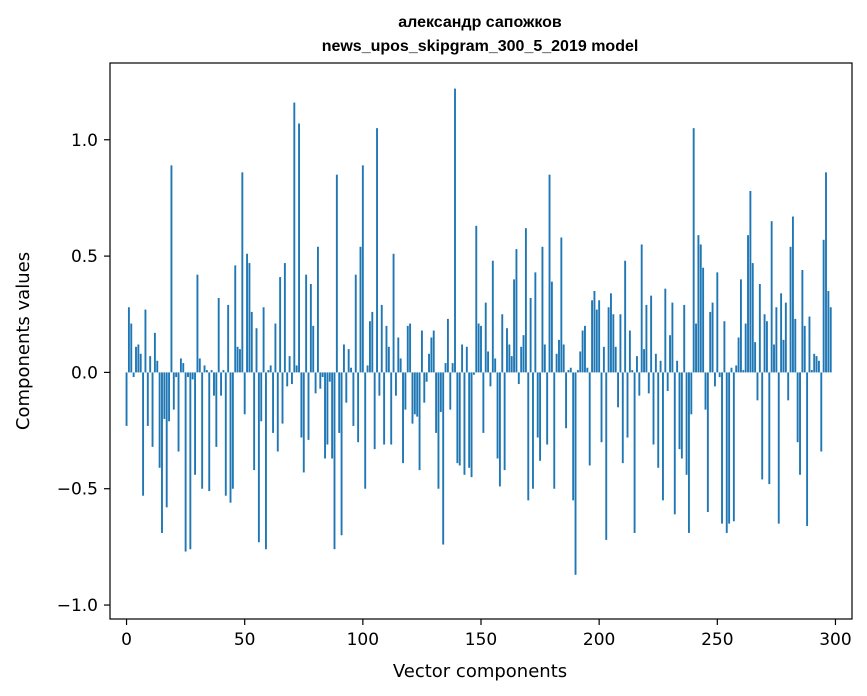  I want to click on y-tick-label: 0.0, so click(84, 373).